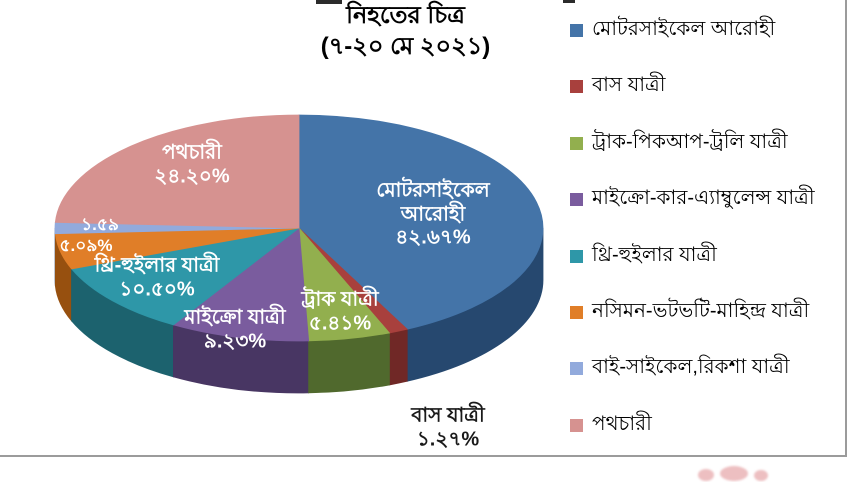 The height and width of the screenshot is (482, 857). I want to click on legend-item: থ্রি-হুইলার যাত্রী, so click(643, 256).